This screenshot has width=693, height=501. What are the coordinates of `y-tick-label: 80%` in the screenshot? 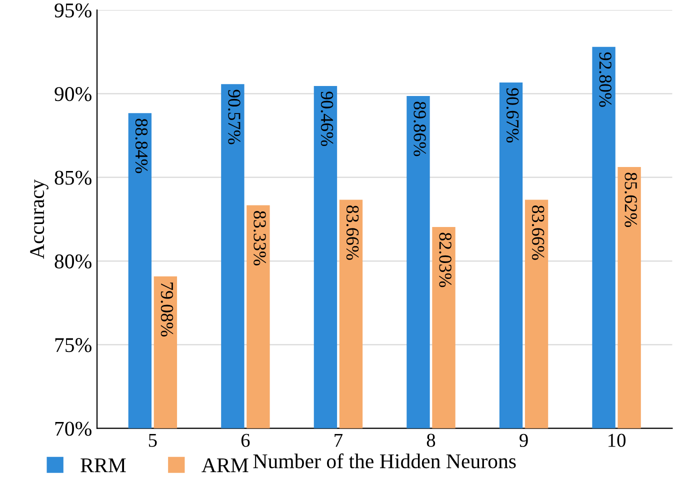 It's located at (73, 261).